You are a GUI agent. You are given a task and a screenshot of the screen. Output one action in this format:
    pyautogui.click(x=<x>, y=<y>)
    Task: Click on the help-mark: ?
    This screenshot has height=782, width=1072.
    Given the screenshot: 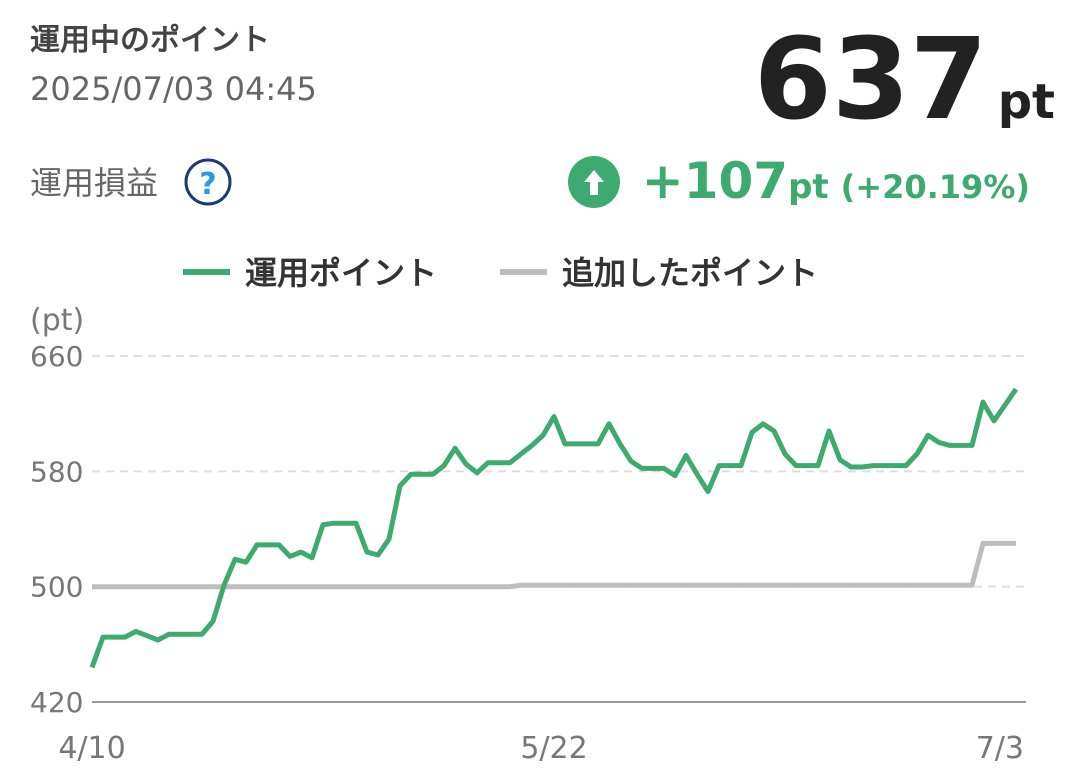 What is the action you would take?
    pyautogui.click(x=207, y=184)
    